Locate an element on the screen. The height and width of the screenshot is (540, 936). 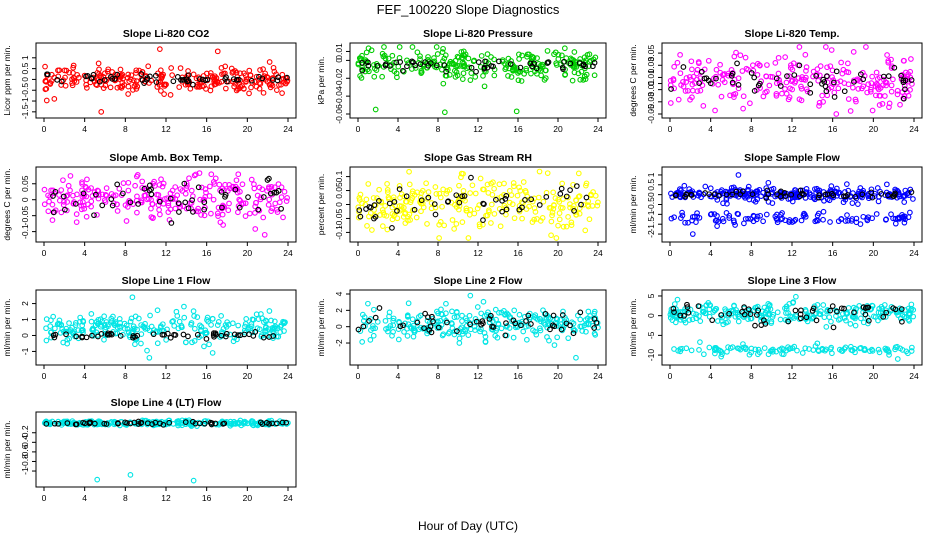
y-axis-label: degrees C per min. is located at coordinates (7, 204).